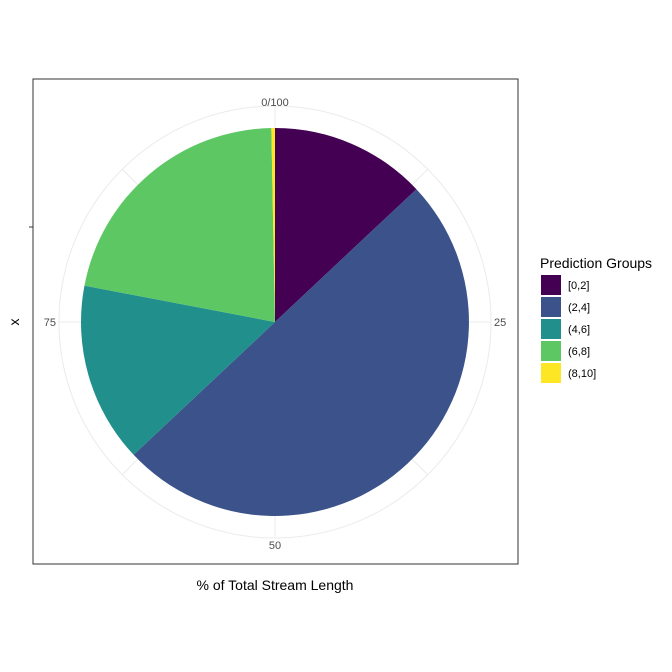  What do you see at coordinates (275, 546) in the screenshot?
I see `theta-tick-label: 50` at bounding box center [275, 546].